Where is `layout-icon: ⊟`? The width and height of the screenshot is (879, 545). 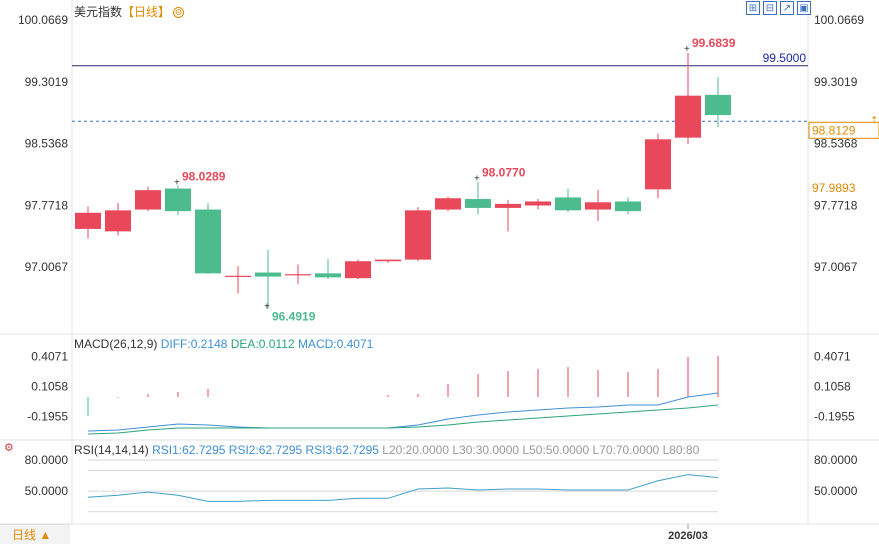 layout-icon: ⊟ is located at coordinates (770, 8).